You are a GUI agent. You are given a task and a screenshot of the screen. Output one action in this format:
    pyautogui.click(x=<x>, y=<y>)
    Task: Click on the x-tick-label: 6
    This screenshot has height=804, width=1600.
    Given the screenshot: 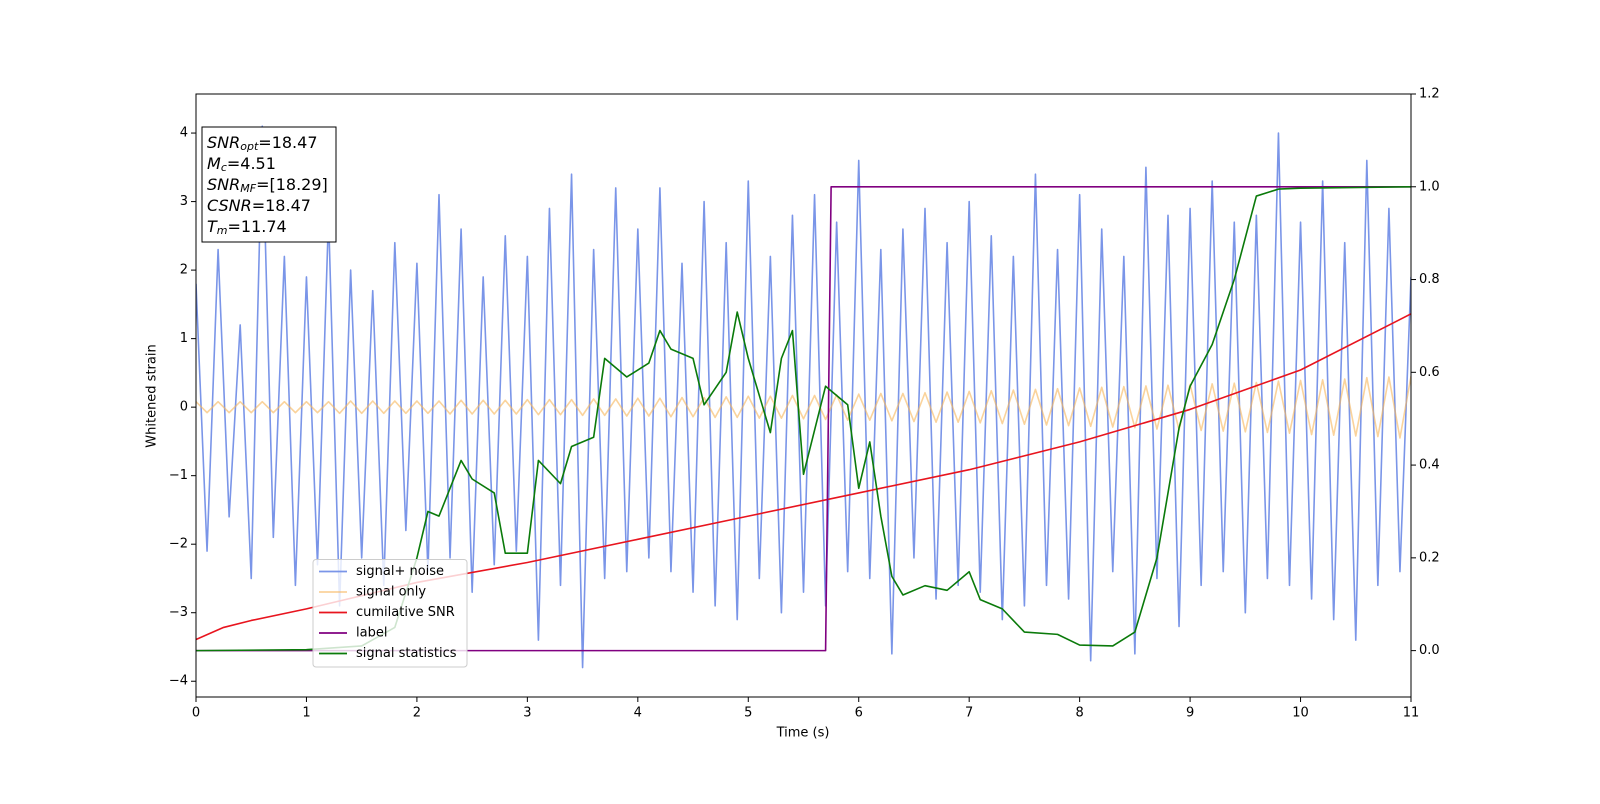 What is the action you would take?
    pyautogui.click(x=859, y=713)
    